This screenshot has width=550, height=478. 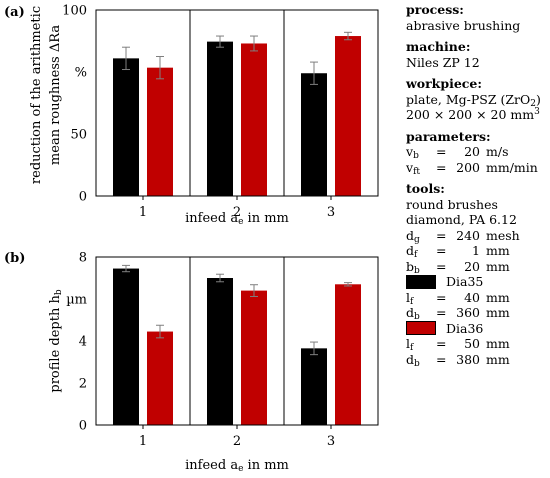 What do you see at coordinates (74, 11) in the screenshot?
I see `panel-a-ytick-label: 100` at bounding box center [74, 11].